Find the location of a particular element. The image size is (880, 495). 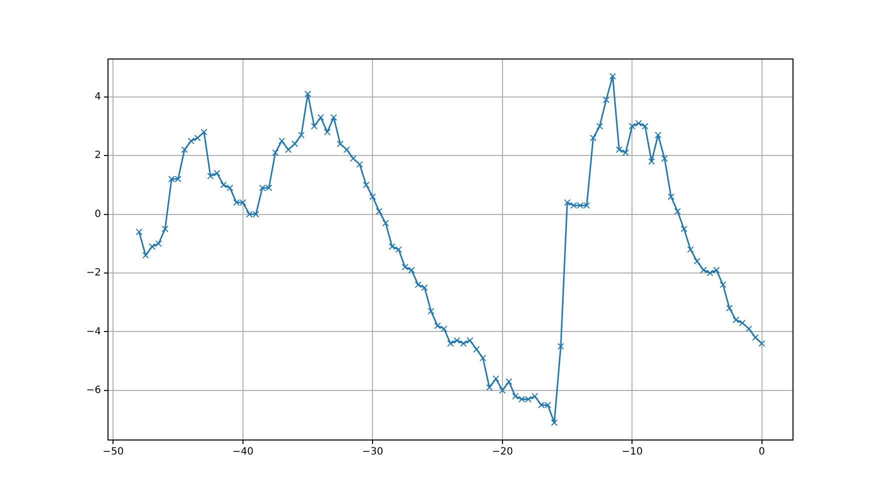

x-tick-label: −40 is located at coordinates (243, 452).